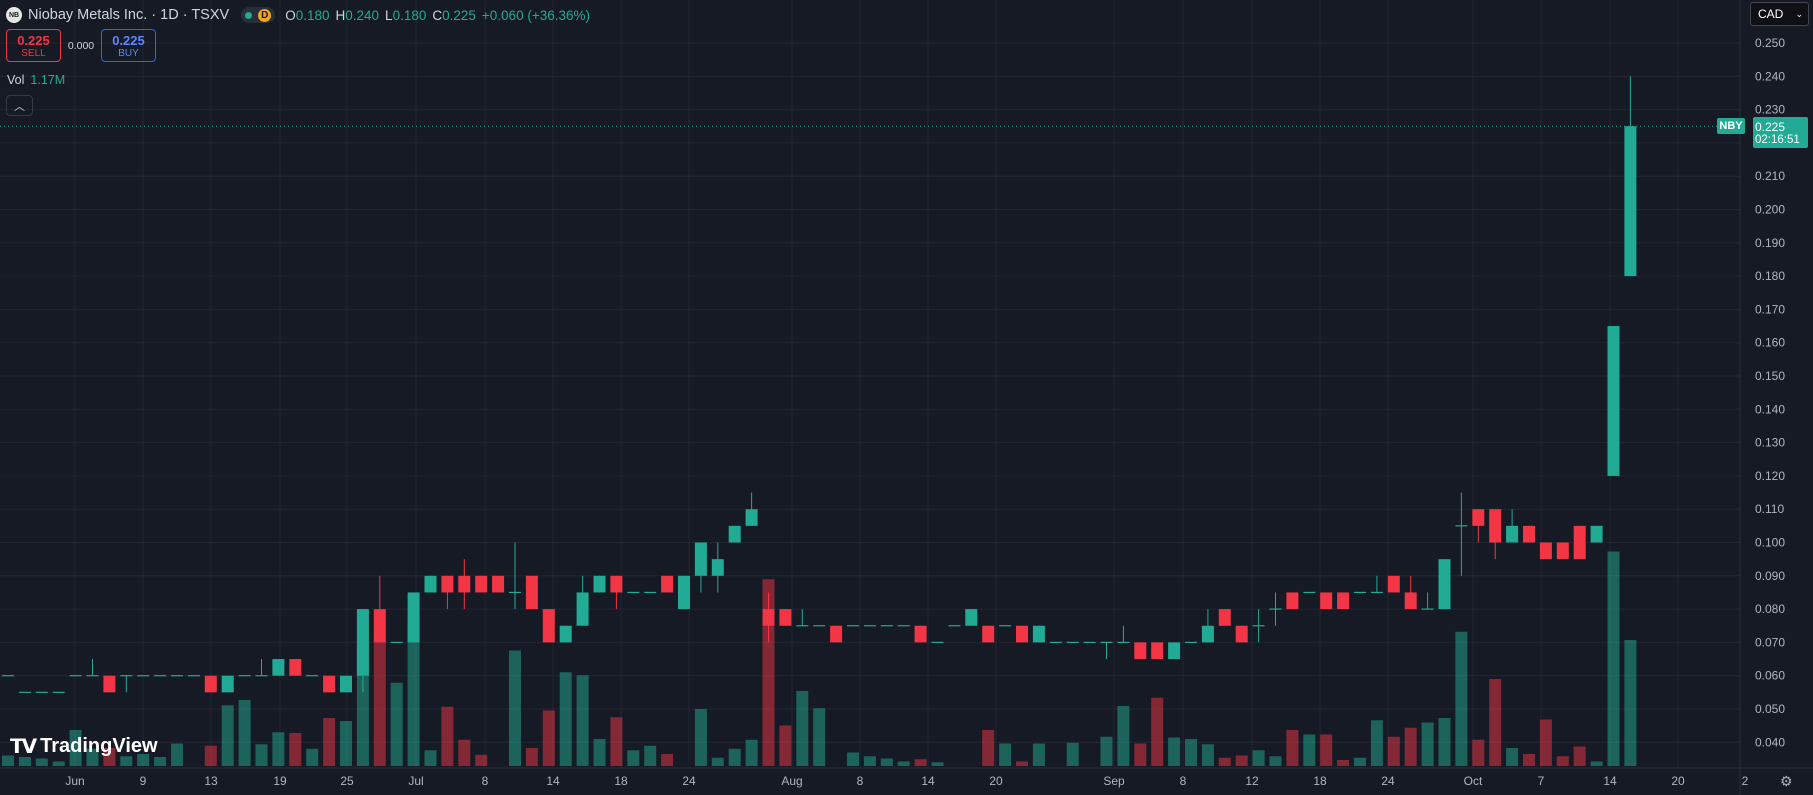 This screenshot has height=795, width=1813. What do you see at coordinates (1777, 139) in the screenshot?
I see `bar-countdown: 02:16:51` at bounding box center [1777, 139].